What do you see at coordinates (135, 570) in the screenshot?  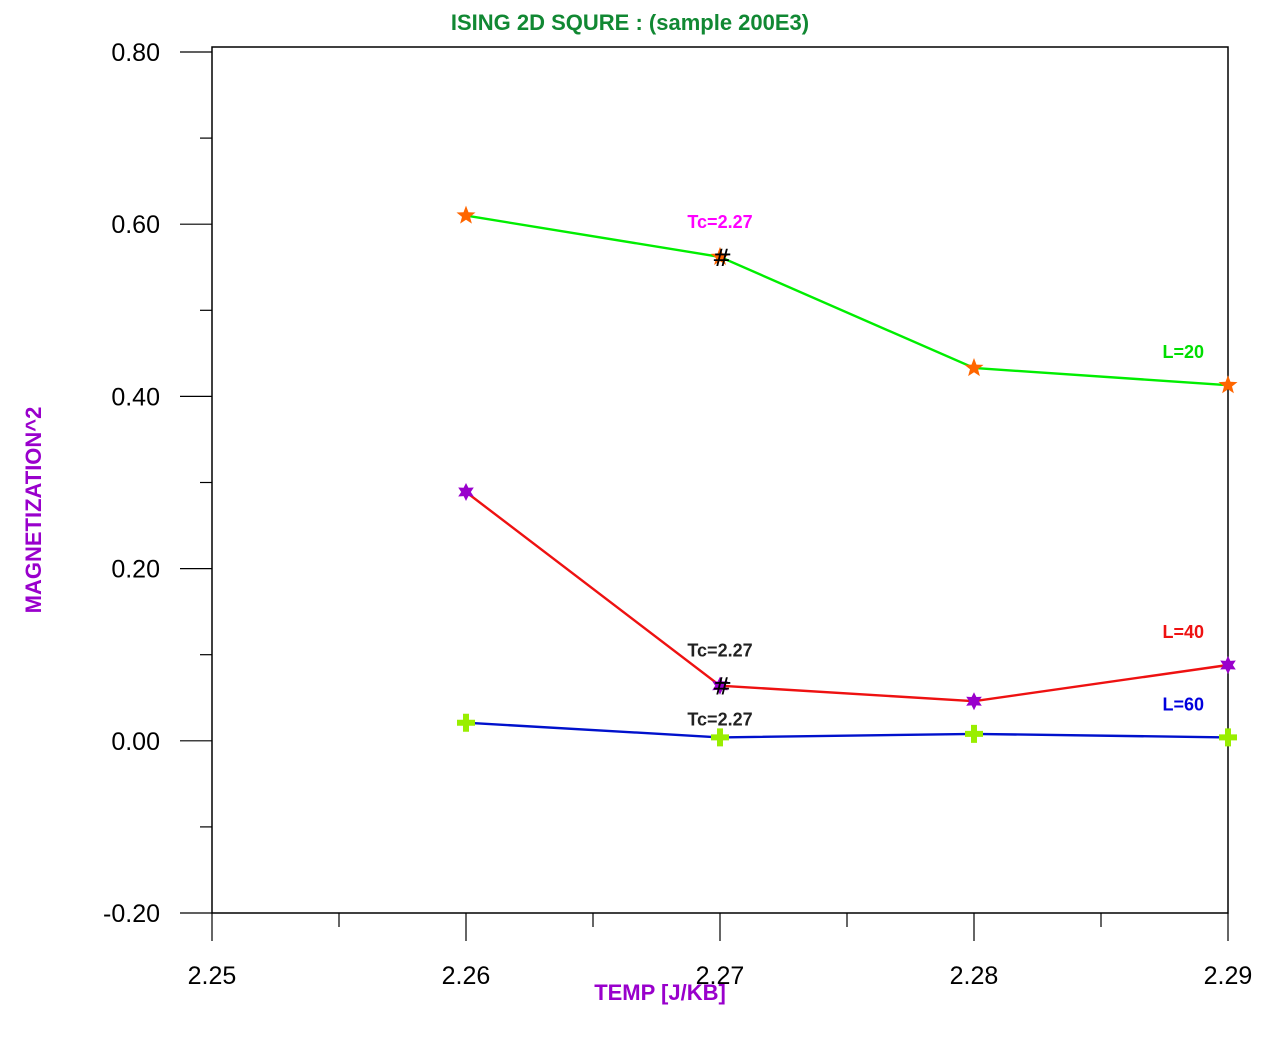 I see `y-tick-label: 0.20` at bounding box center [135, 570].